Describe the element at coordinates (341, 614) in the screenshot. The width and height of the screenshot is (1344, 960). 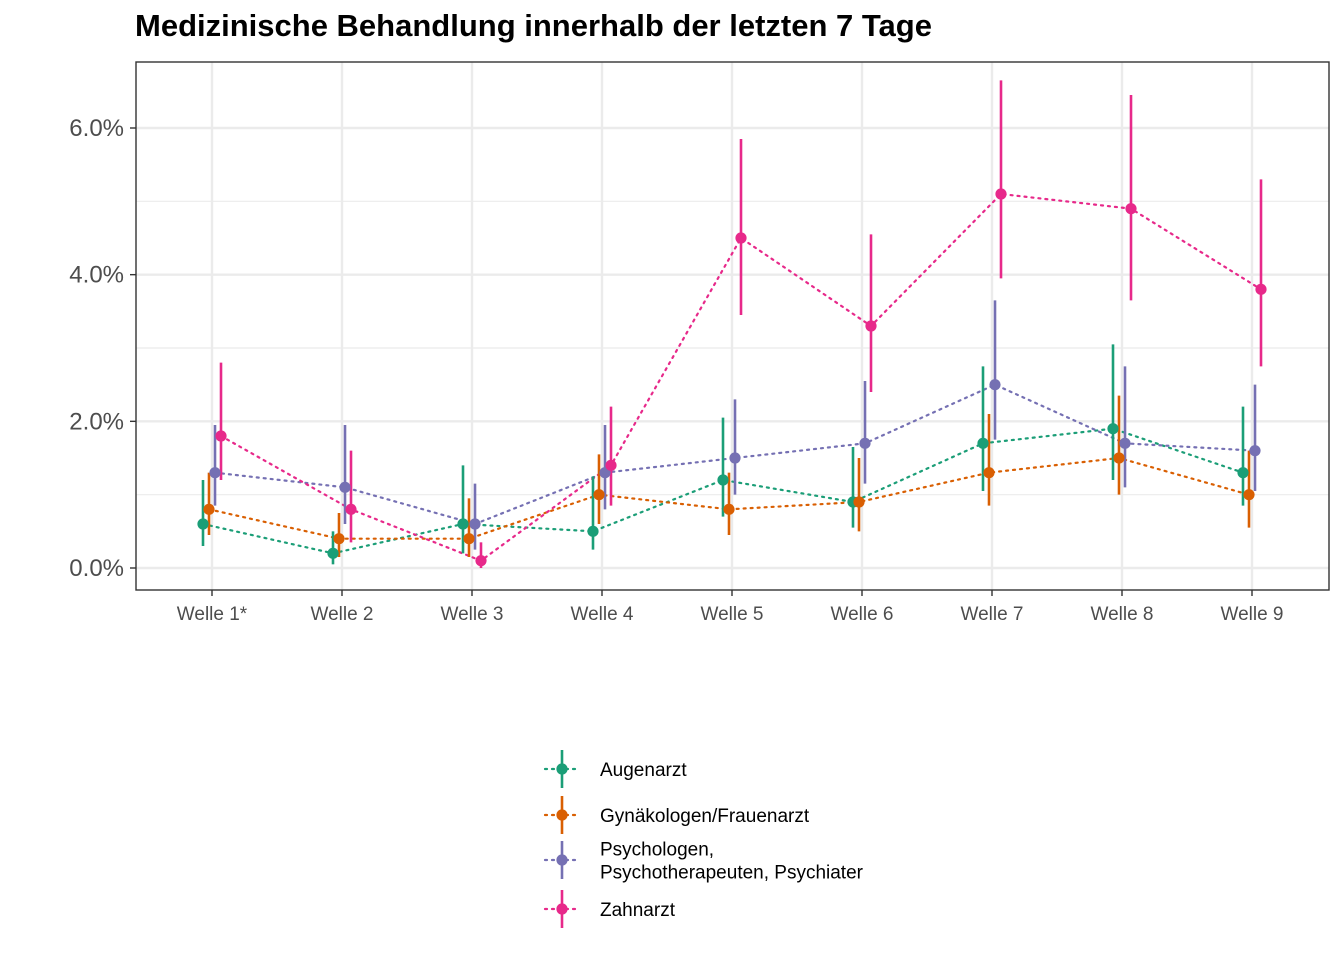
I see `x-tick-label: Welle 2` at that location.